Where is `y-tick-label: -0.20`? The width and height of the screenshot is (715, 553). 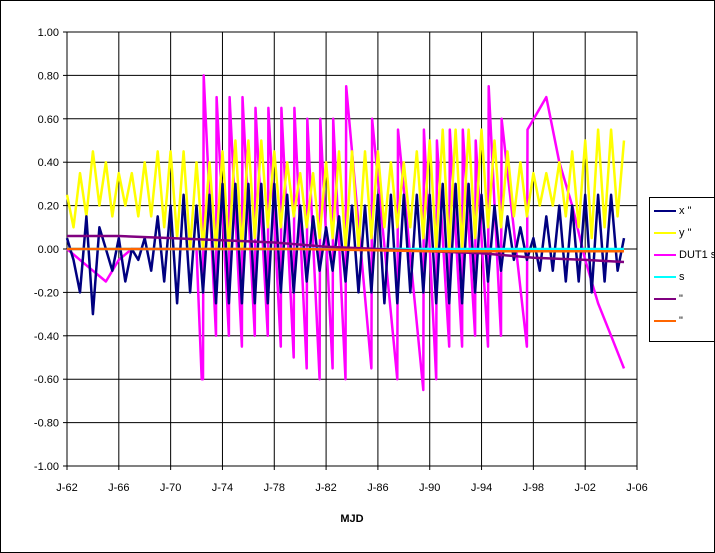 y-tick-label: -0.20 is located at coordinates (46, 293).